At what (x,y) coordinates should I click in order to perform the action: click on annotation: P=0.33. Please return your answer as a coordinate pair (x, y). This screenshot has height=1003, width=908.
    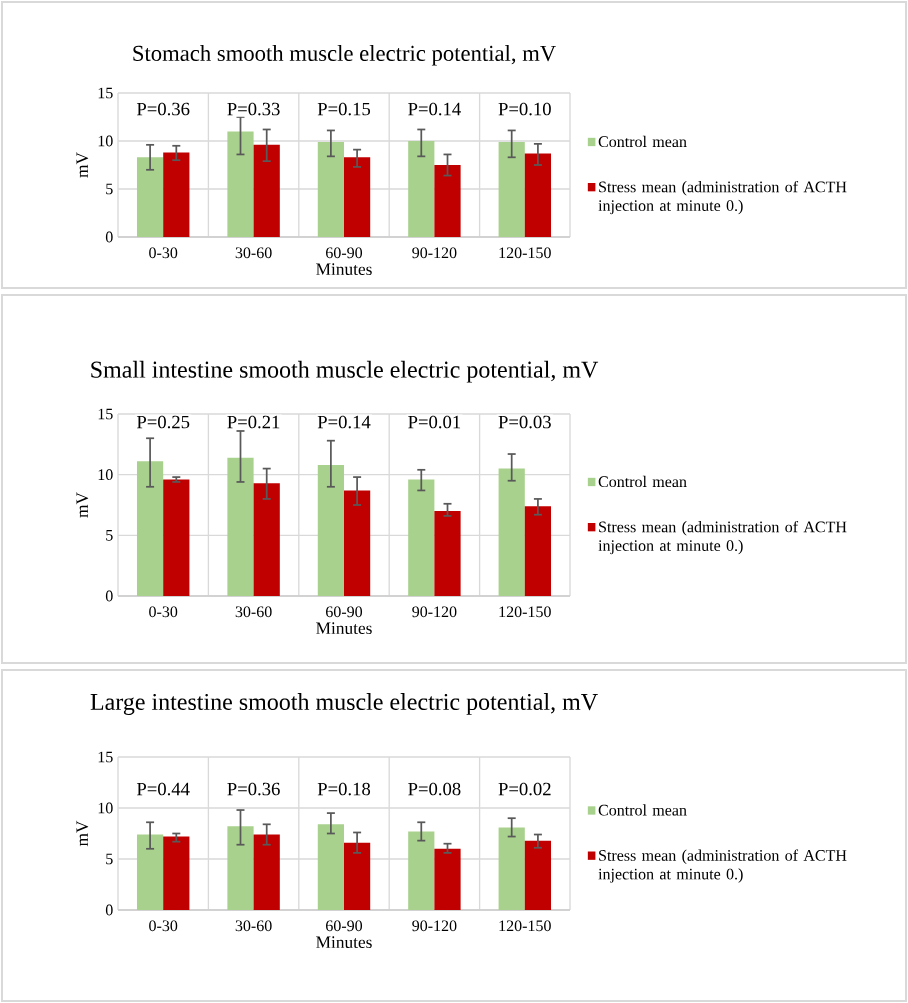
    Looking at the image, I should click on (253, 109).